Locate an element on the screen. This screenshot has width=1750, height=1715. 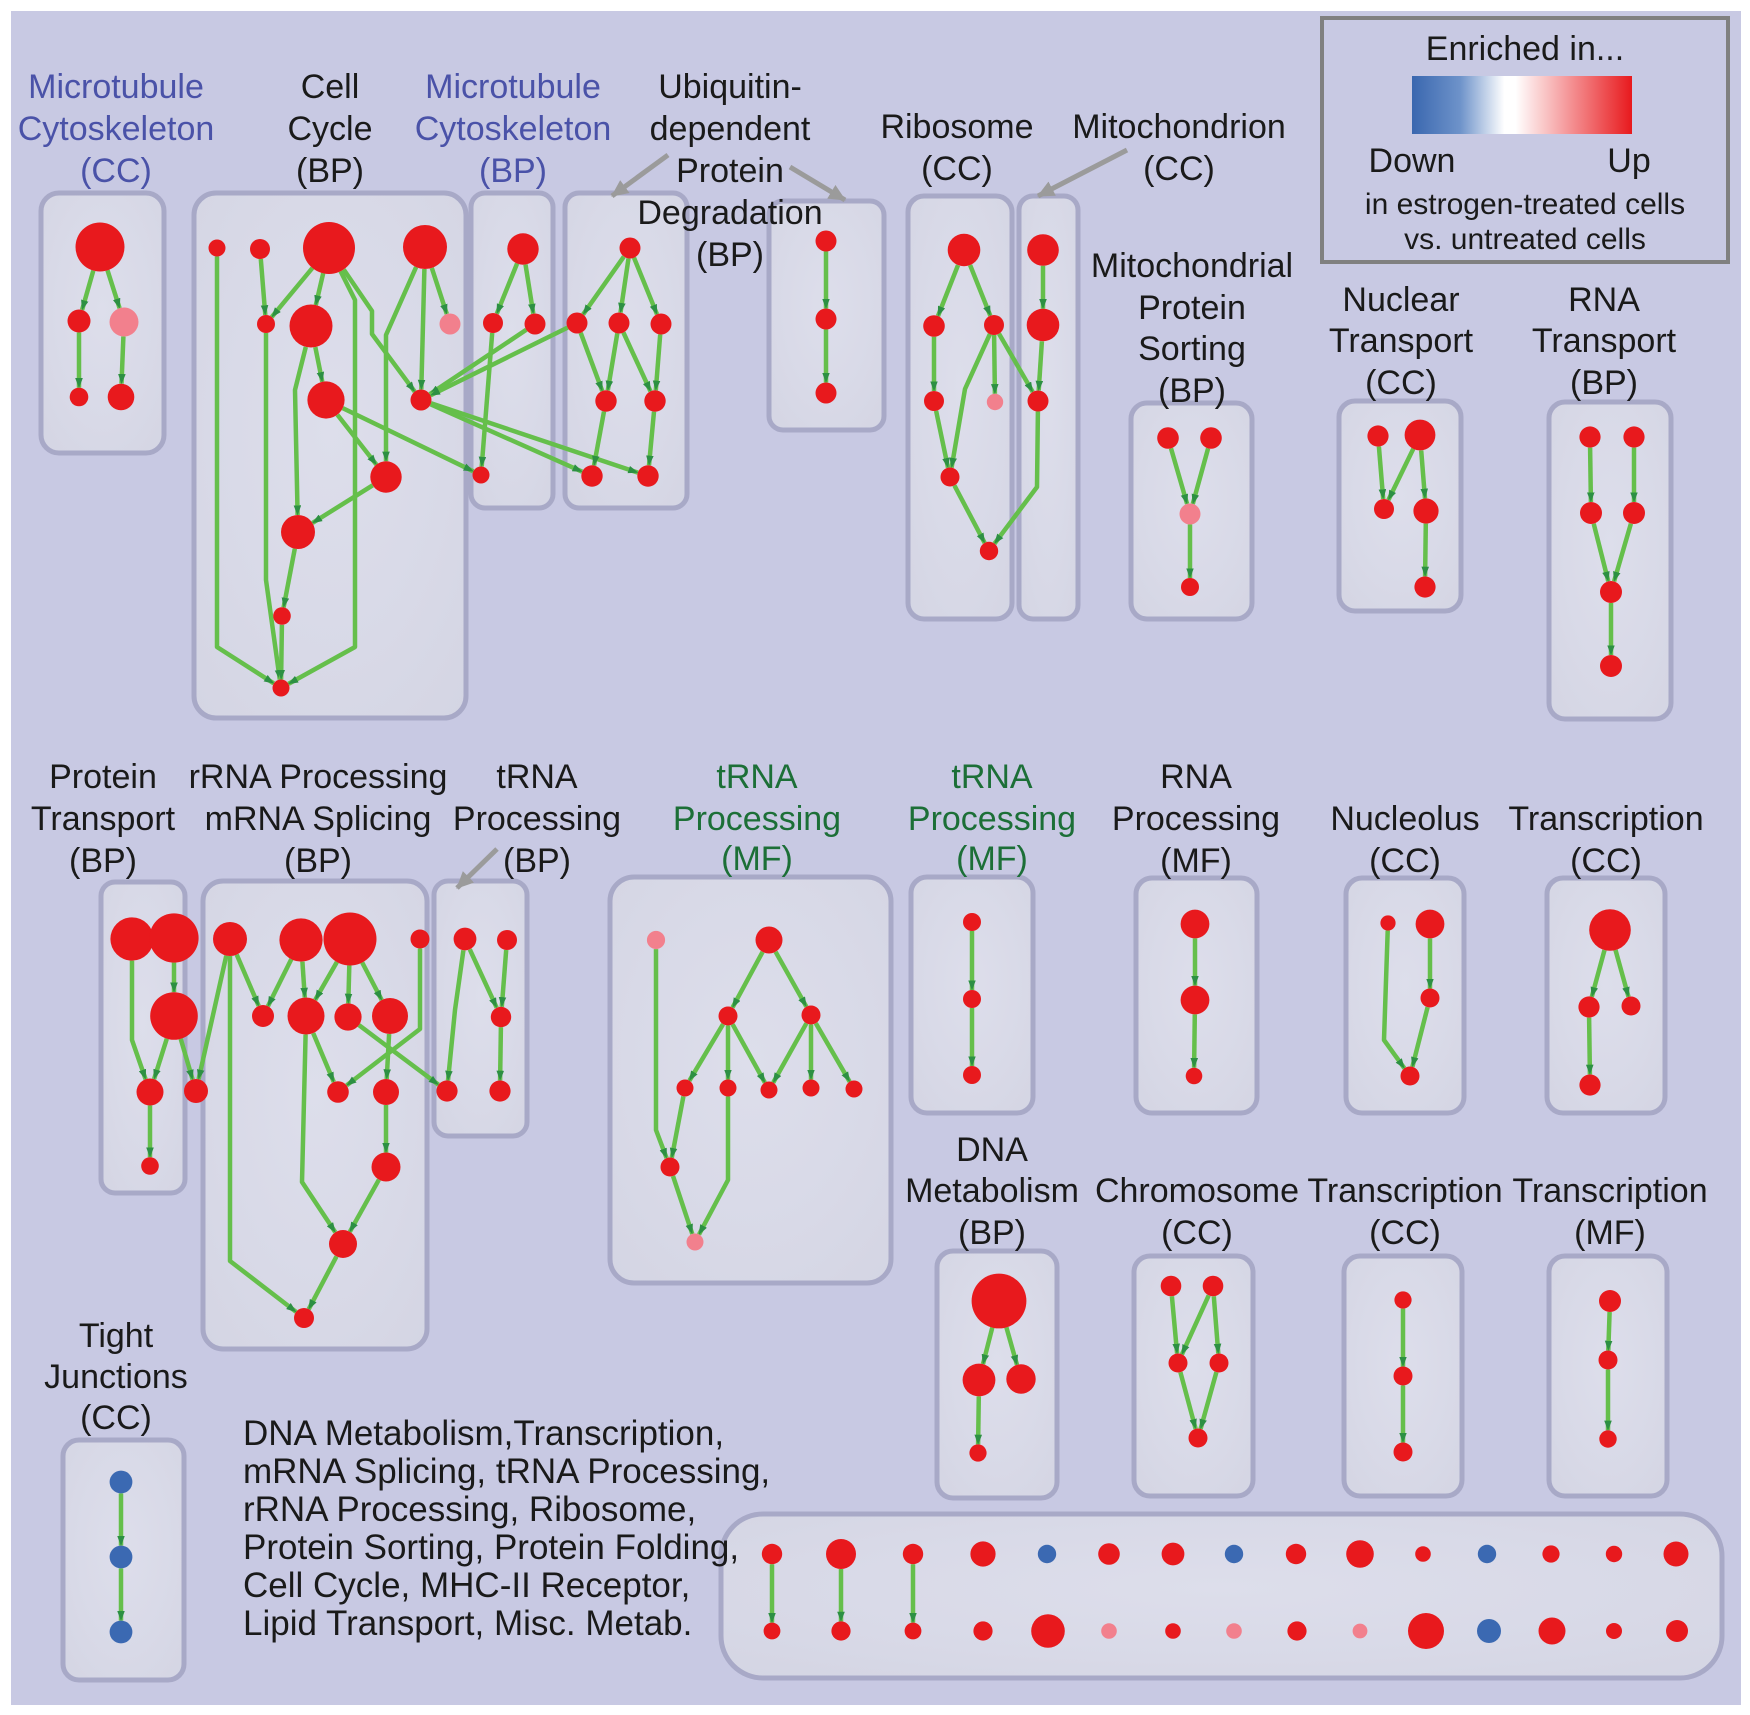
svg-text: DNA Metabolism,Transcription, is located at coordinates (483, 1433).